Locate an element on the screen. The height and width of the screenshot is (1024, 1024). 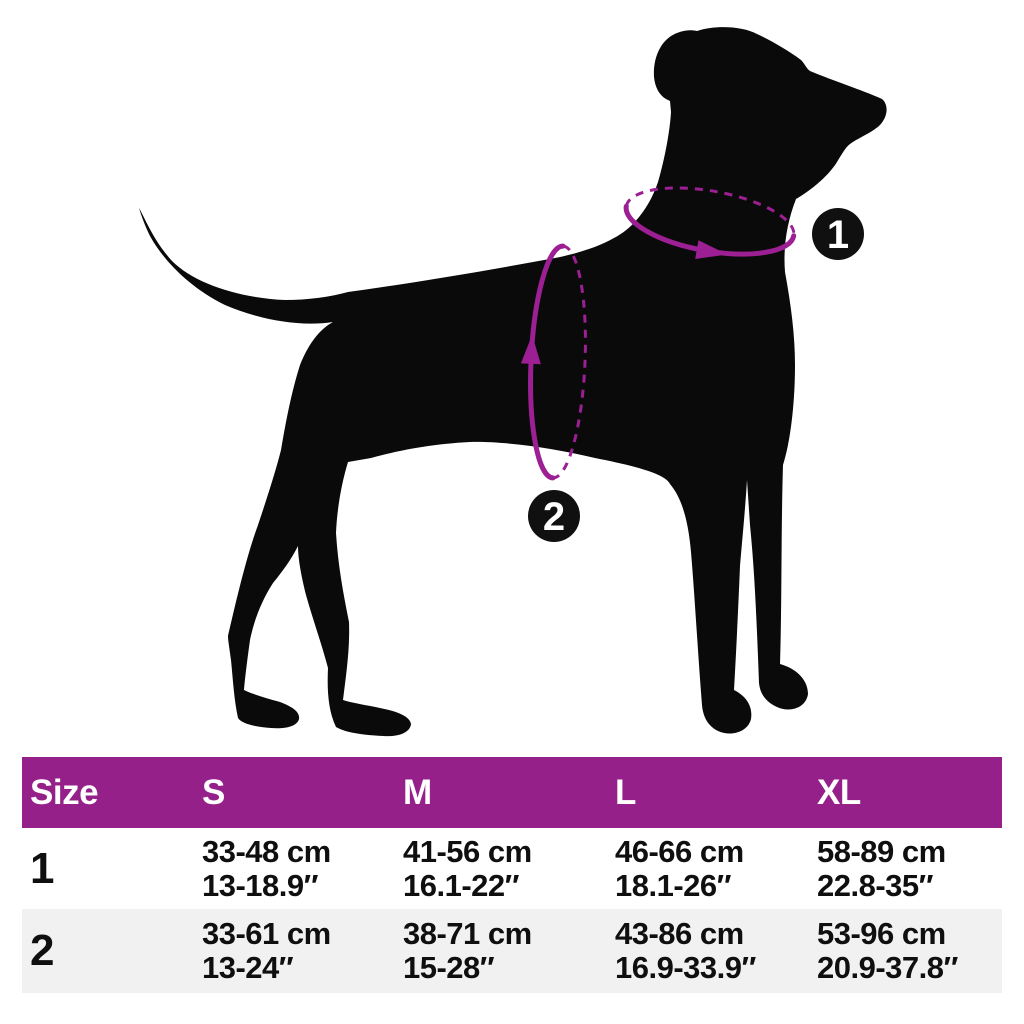
row-1-cell-s: 33-48 cm 13-18.9″ is located at coordinates (302, 868).